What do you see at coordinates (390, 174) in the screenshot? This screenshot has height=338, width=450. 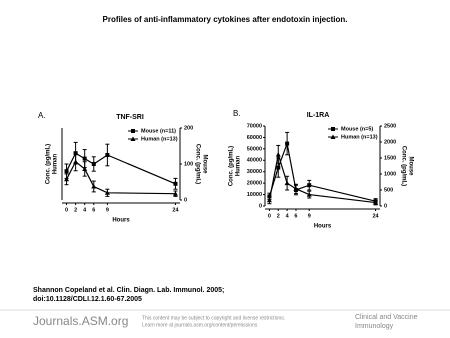 I see `y2-tick-label: 1000` at bounding box center [390, 174].